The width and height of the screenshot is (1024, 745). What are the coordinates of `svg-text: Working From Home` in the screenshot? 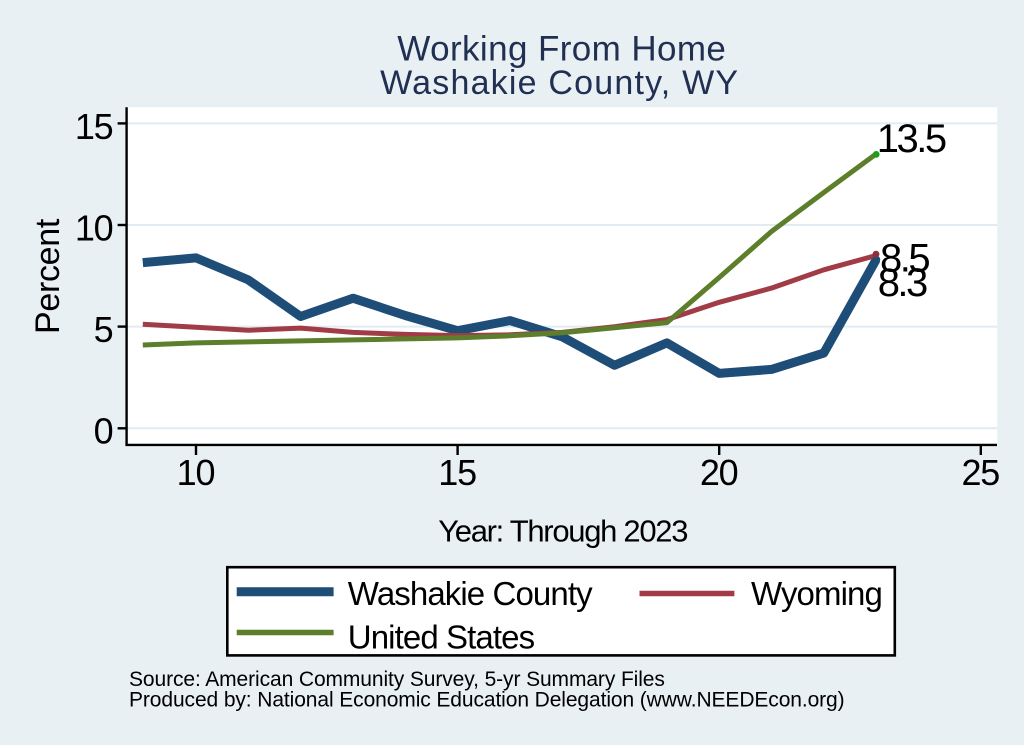 It's located at (561, 49).